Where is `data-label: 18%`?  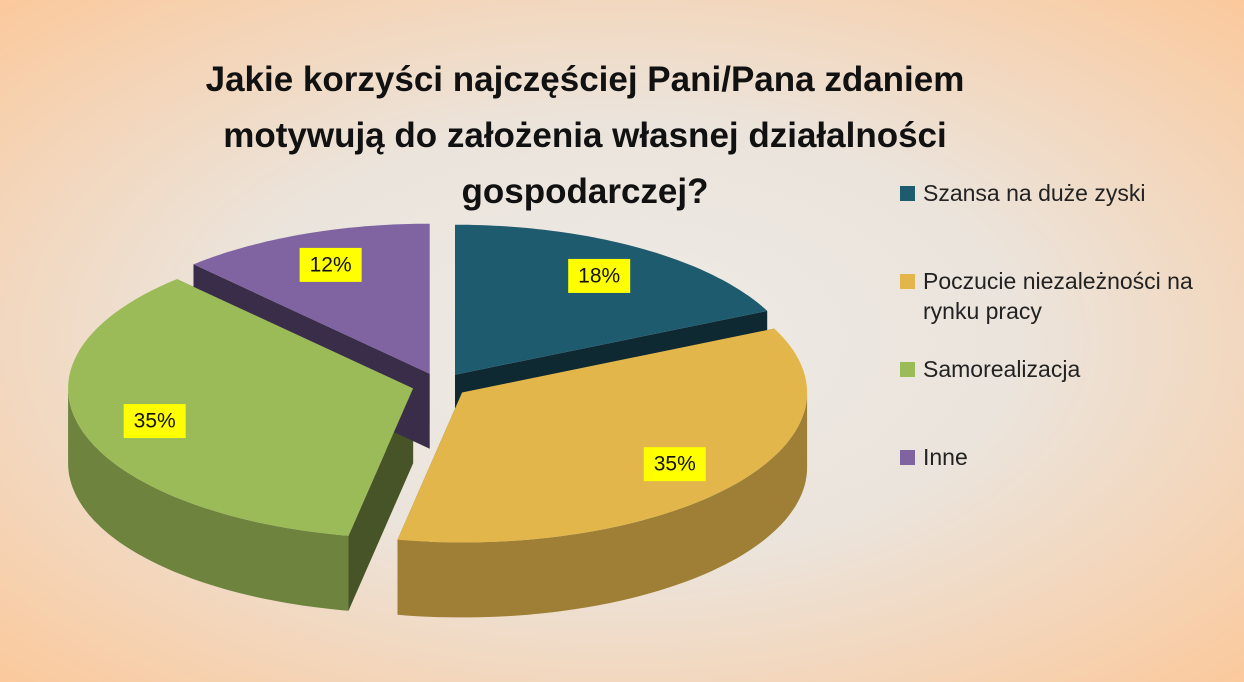 data-label: 18% is located at coordinates (599, 275).